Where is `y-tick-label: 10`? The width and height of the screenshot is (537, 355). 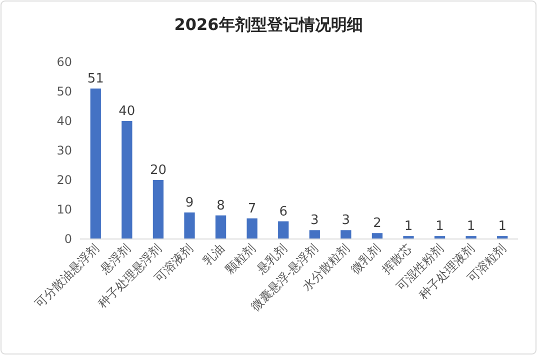
y-tick-label: 10 is located at coordinates (64, 209).